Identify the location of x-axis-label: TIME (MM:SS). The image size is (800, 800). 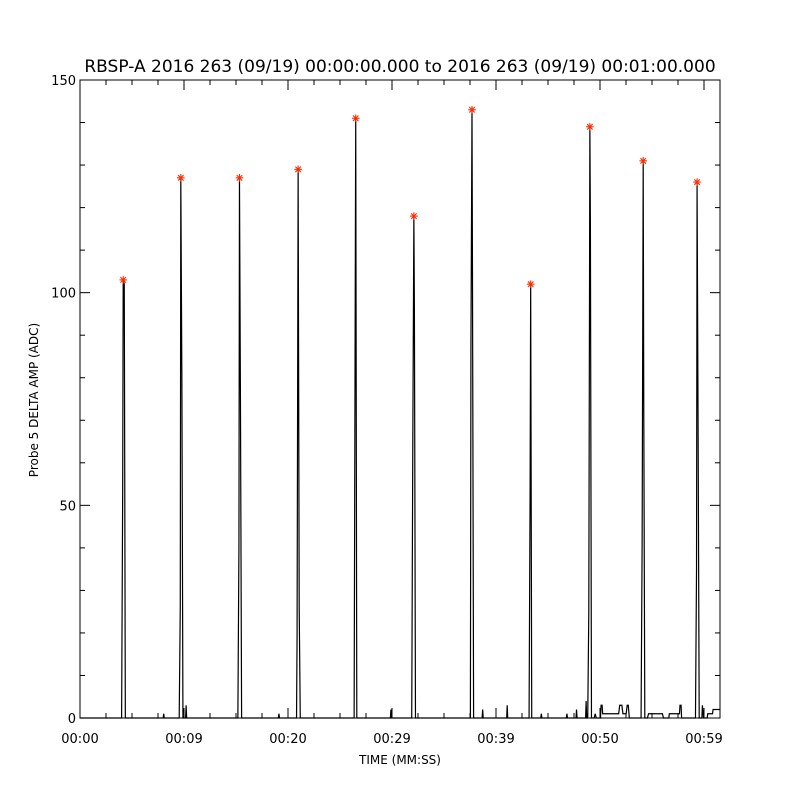
(399, 760).